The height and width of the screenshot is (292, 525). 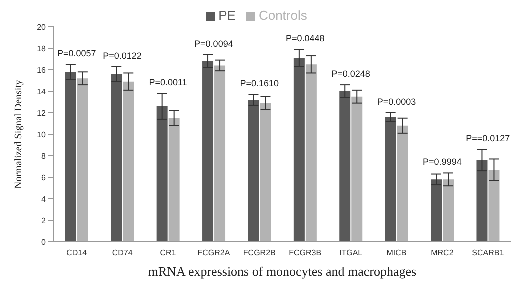 What do you see at coordinates (44, 177) in the screenshot?
I see `y-tick-label: 6` at bounding box center [44, 177].